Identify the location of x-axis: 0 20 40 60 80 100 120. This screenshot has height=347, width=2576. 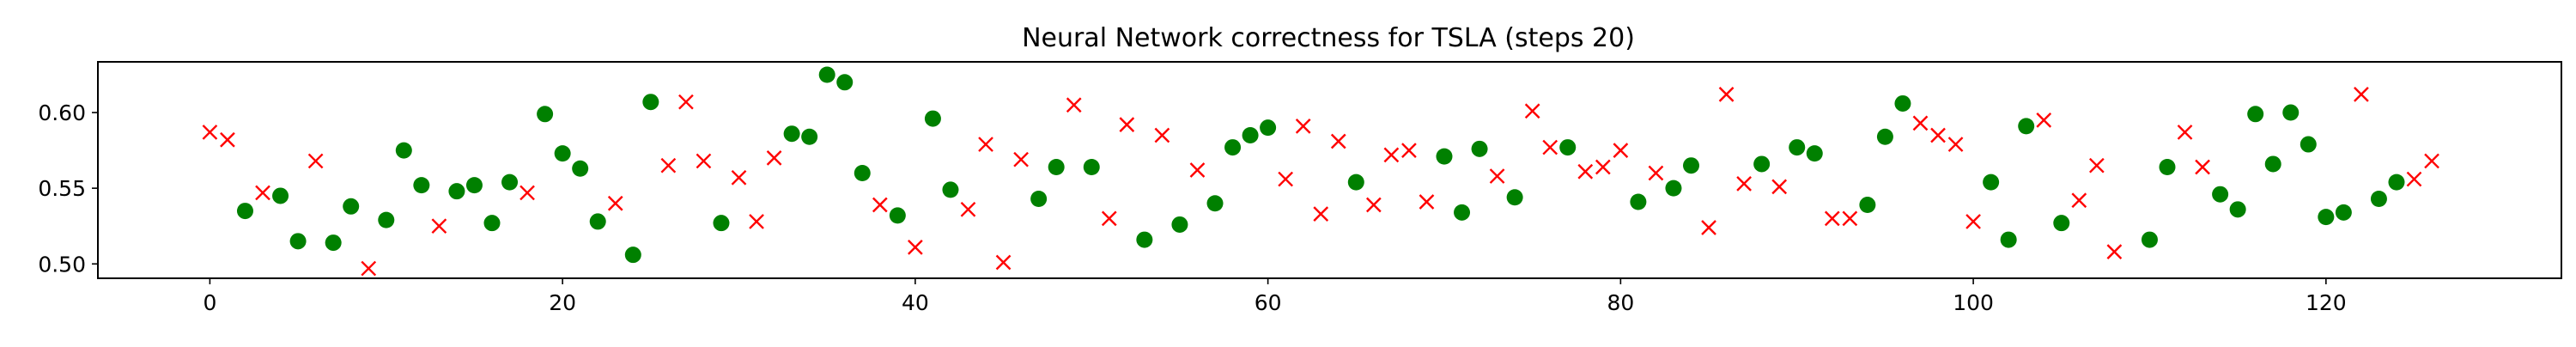
(1275, 296).